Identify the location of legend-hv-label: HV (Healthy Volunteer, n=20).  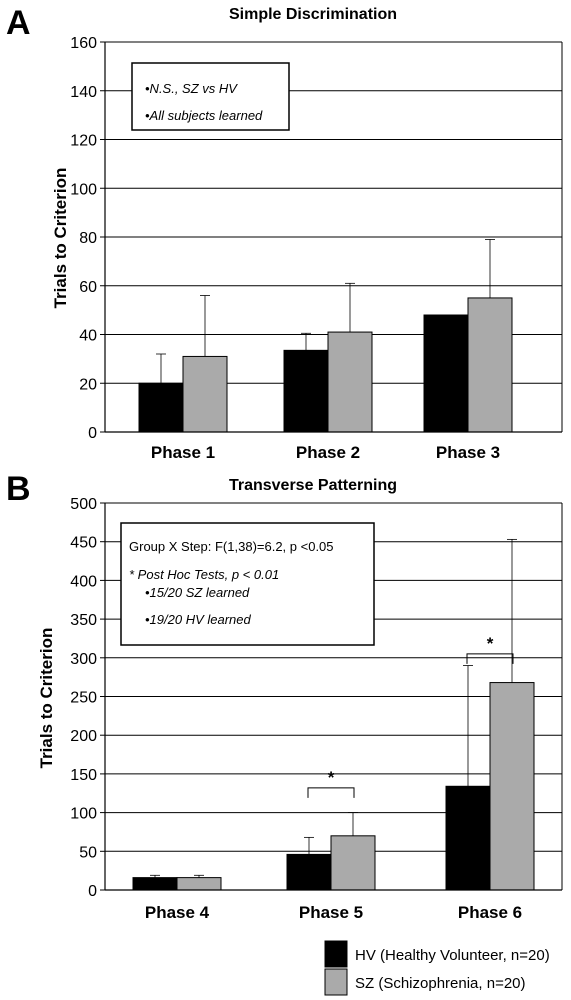
(452, 955).